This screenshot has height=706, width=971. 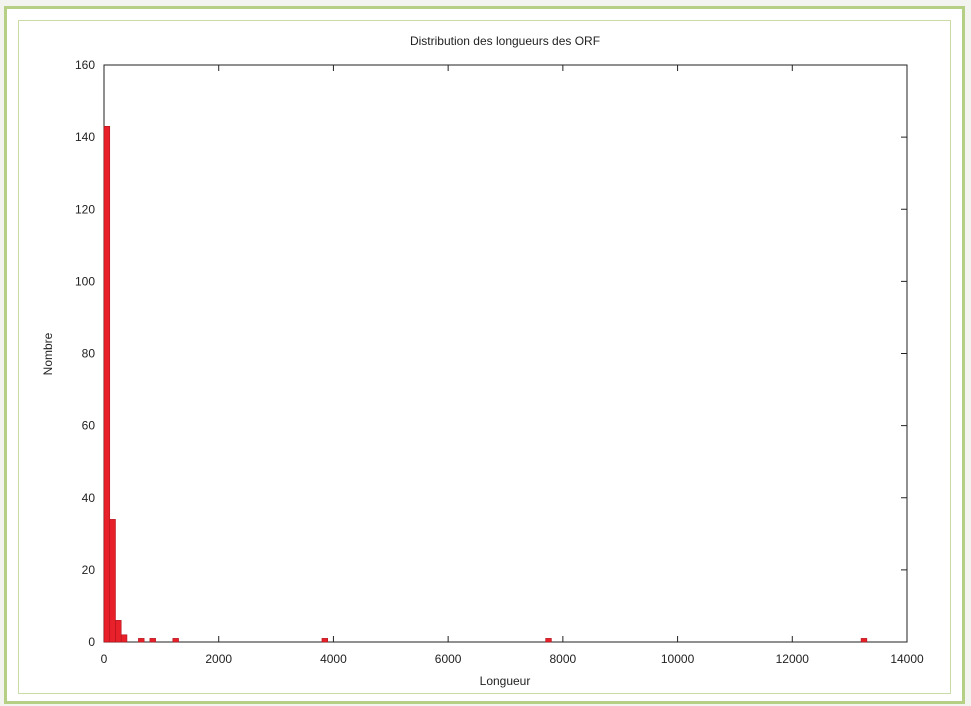 What do you see at coordinates (89, 354) in the screenshot?
I see `y-tick-label-4: 80` at bounding box center [89, 354].